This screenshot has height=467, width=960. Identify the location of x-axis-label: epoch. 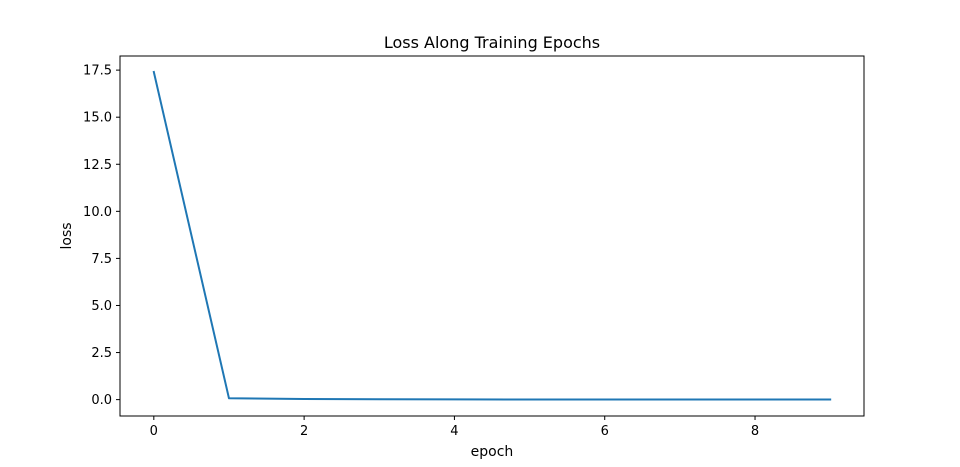
(492, 452).